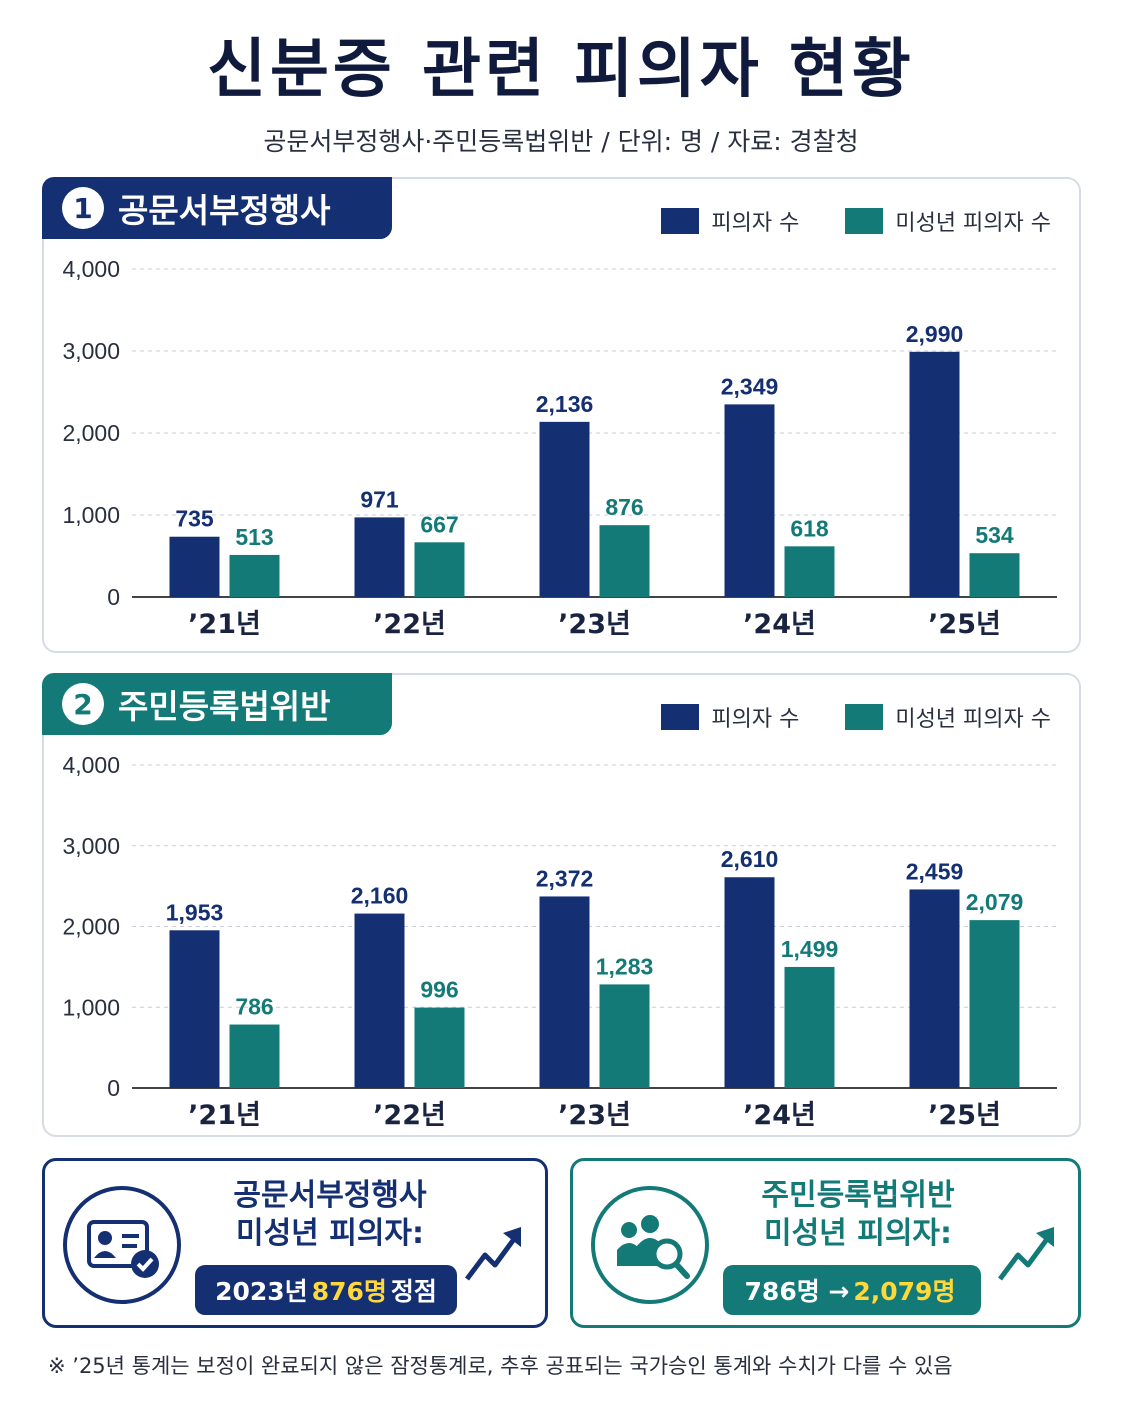 The width and height of the screenshot is (1122, 1402). Describe the element at coordinates (261, 1291) in the screenshot. I see `pill-text: 2023년` at that location.